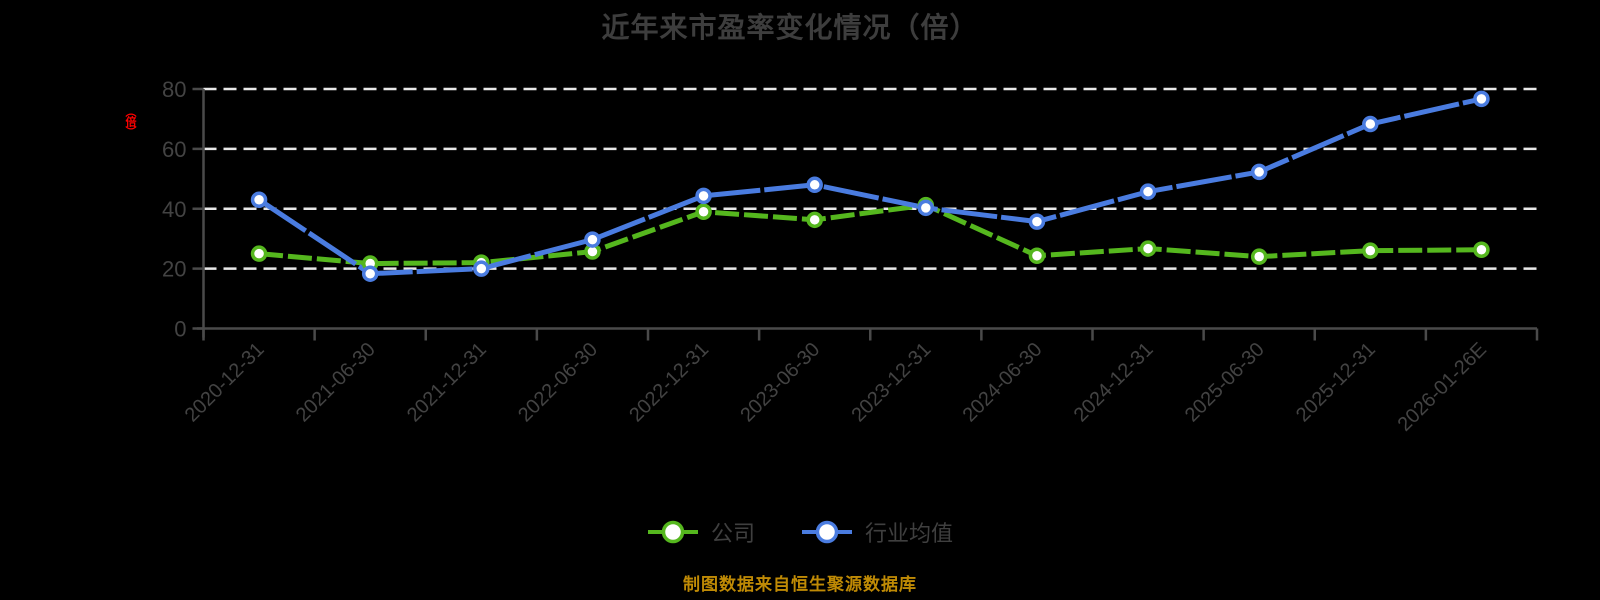 Image resolution: width=1600 pixels, height=600 pixels. I want to click on x-axis-label: 2023-06-30, so click(780, 382).